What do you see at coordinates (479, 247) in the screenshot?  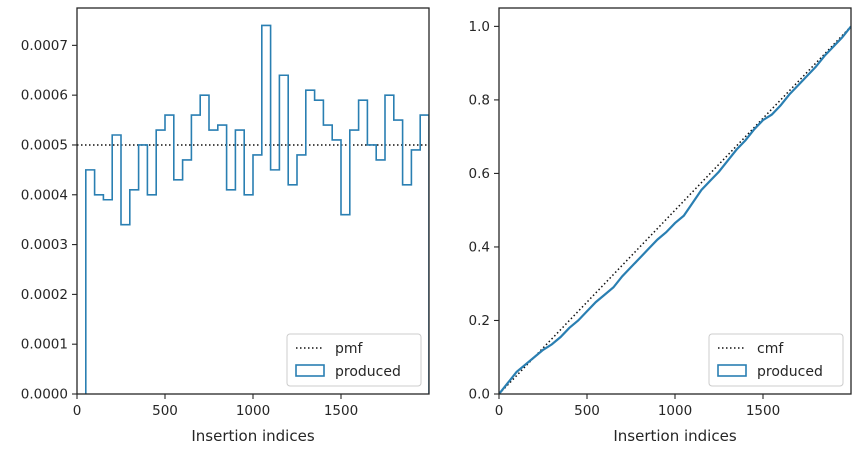 I see `y-tick-label: 0.4` at bounding box center [479, 247].